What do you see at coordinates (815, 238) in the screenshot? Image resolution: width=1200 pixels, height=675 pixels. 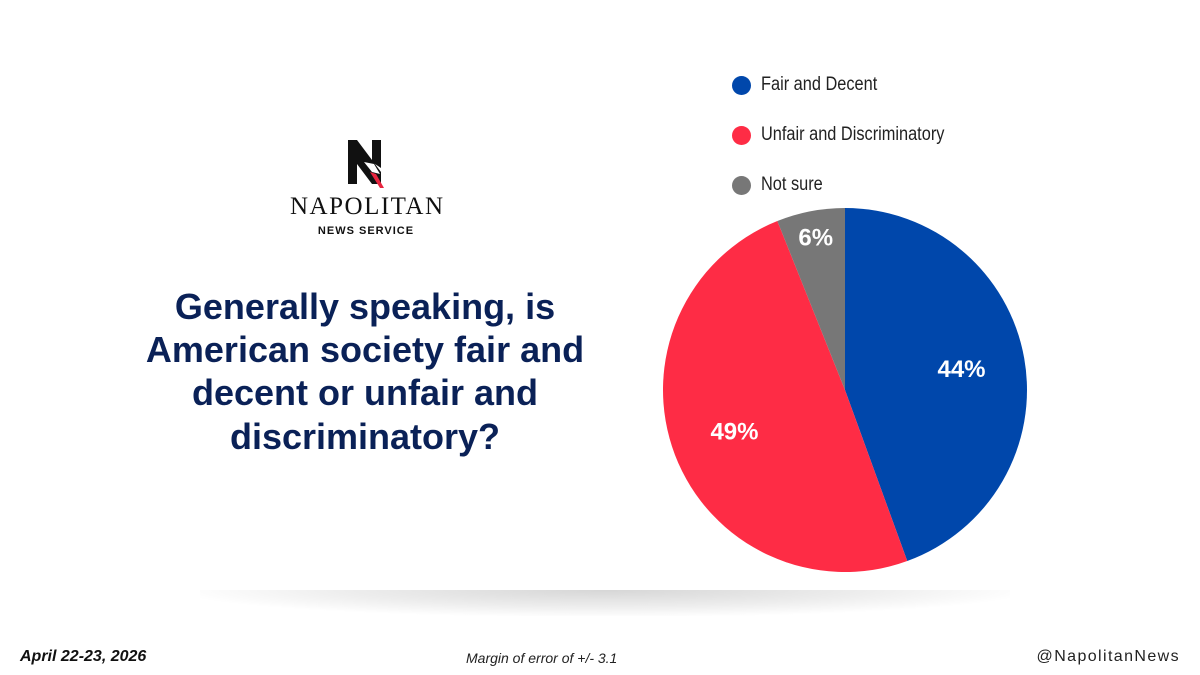 I see `pie-data-label: 6%` at bounding box center [815, 238].